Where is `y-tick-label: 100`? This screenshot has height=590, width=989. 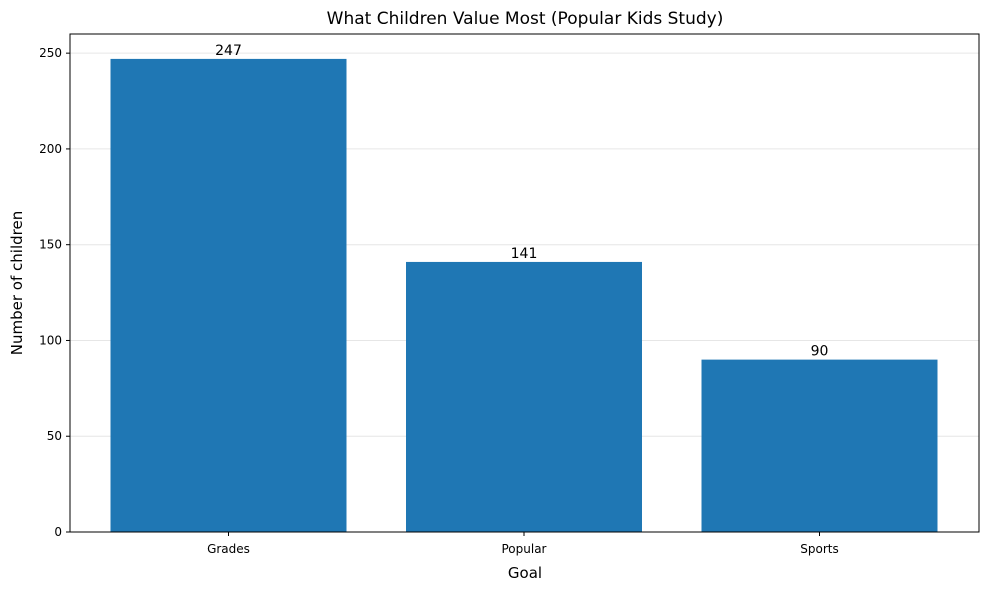 y-tick-label: 100 is located at coordinates (50, 340).